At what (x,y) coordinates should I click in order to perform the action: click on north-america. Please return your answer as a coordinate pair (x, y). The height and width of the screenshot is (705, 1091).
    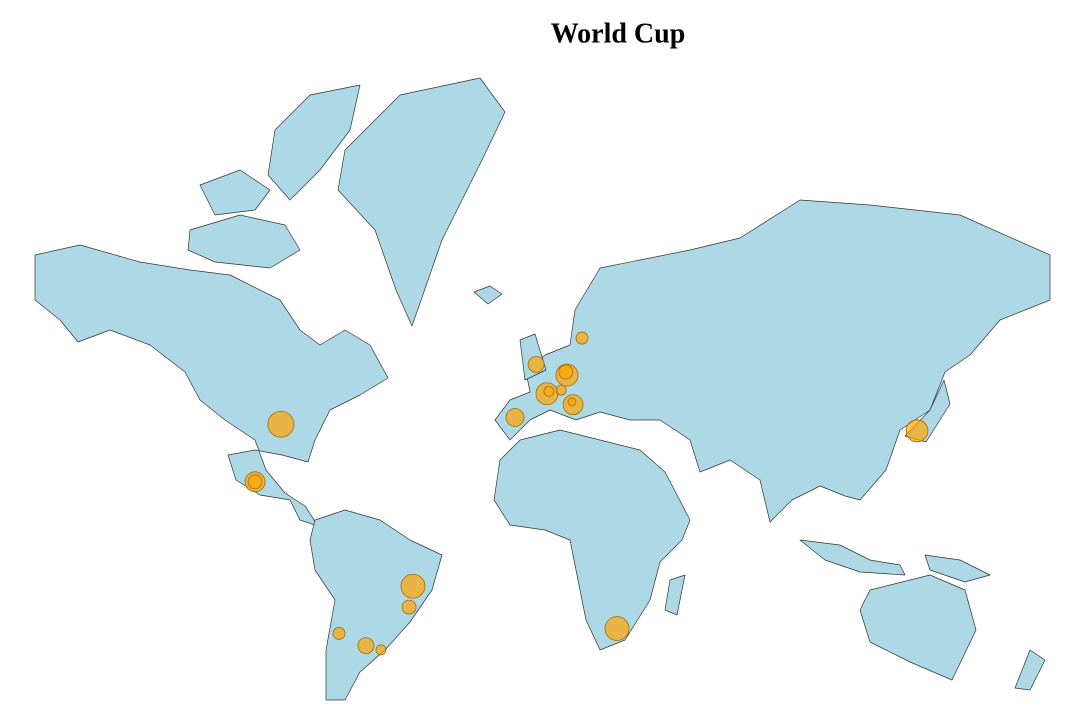
    Looking at the image, I should click on (211, 385).